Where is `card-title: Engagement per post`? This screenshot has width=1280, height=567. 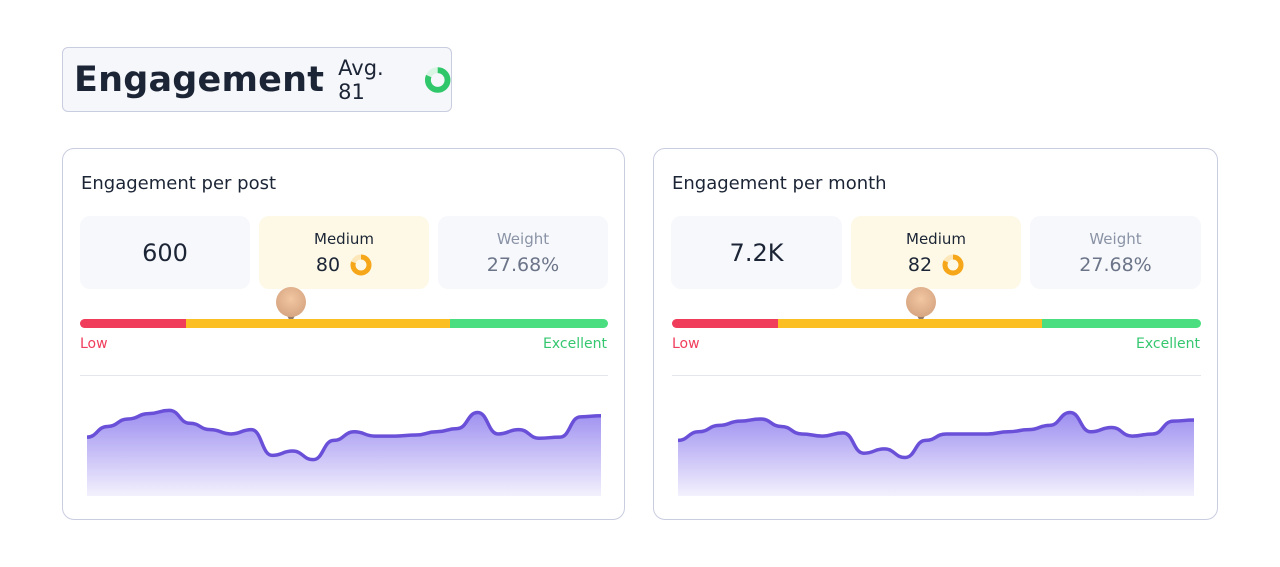 card-title: Engagement per post is located at coordinates (179, 183).